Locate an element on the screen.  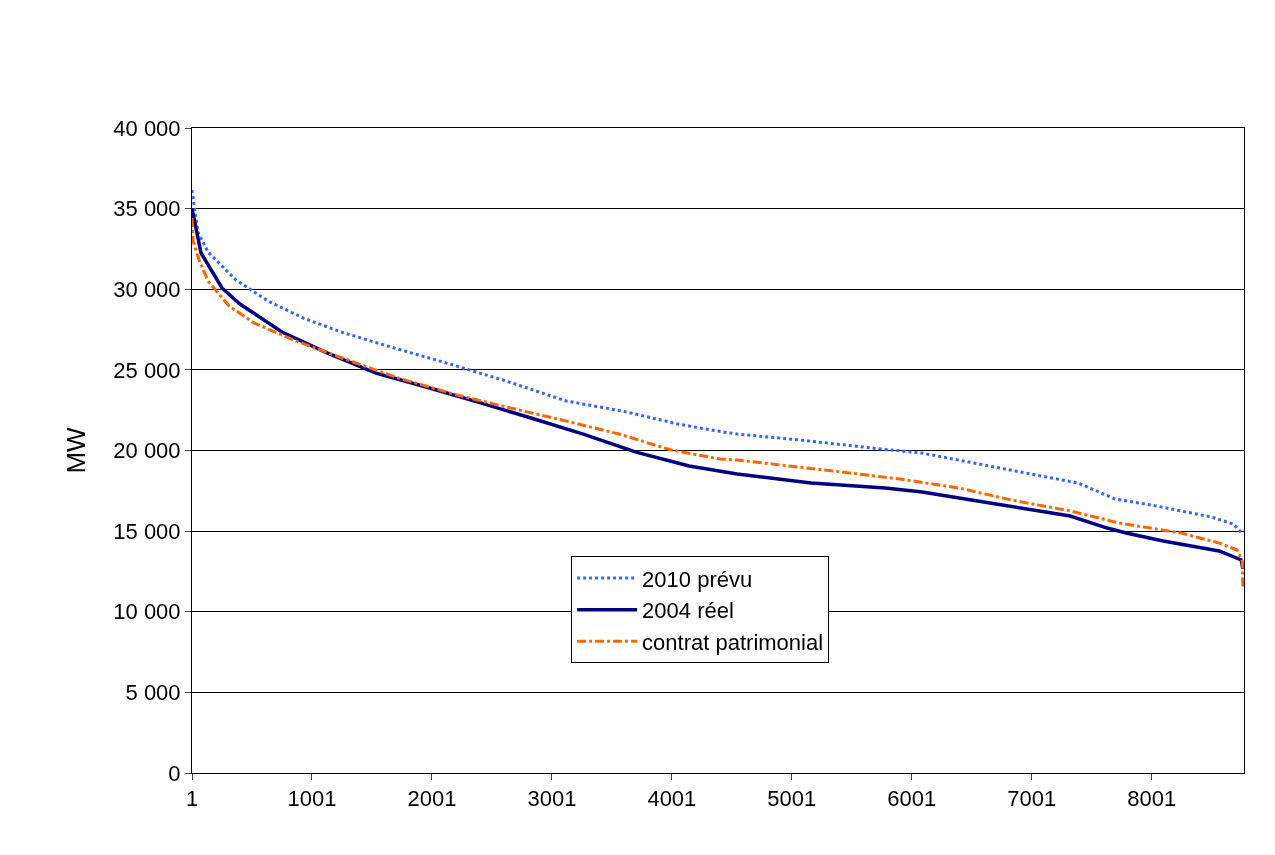
x-tick-label: 7001 is located at coordinates (1032, 799).